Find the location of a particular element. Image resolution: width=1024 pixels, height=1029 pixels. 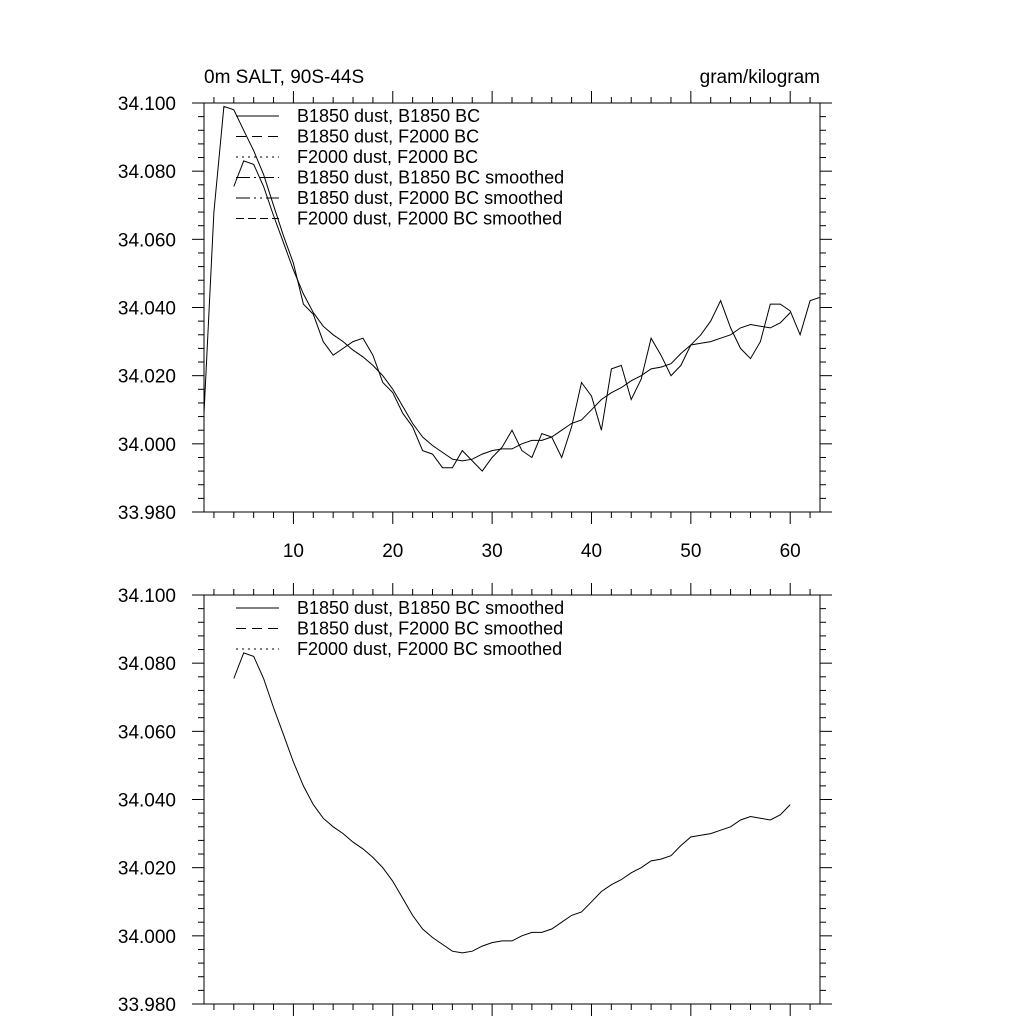

bottom-y-tick-label: 34.040 is located at coordinates (147, 801).